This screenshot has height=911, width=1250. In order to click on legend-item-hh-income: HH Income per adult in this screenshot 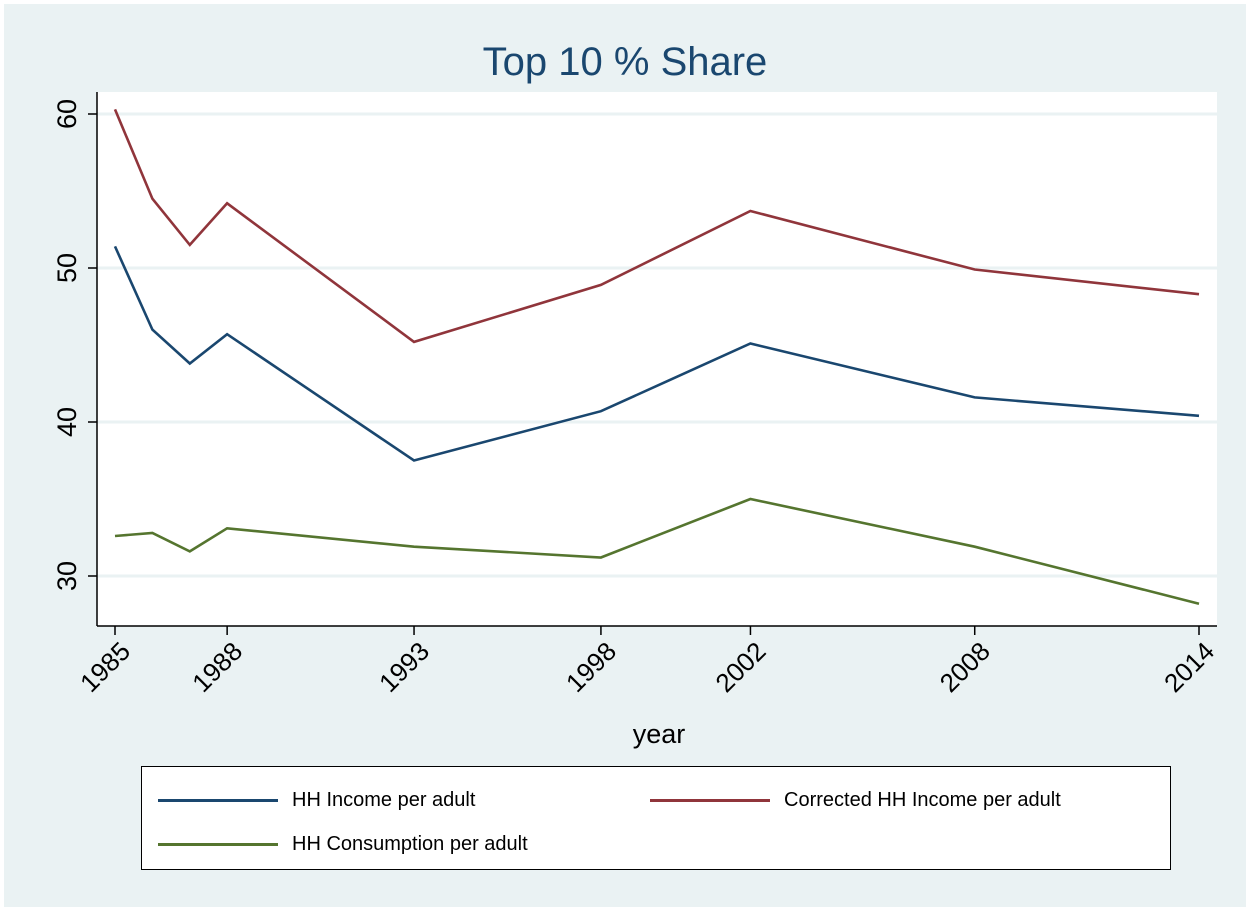, I will do `click(316, 800)`.